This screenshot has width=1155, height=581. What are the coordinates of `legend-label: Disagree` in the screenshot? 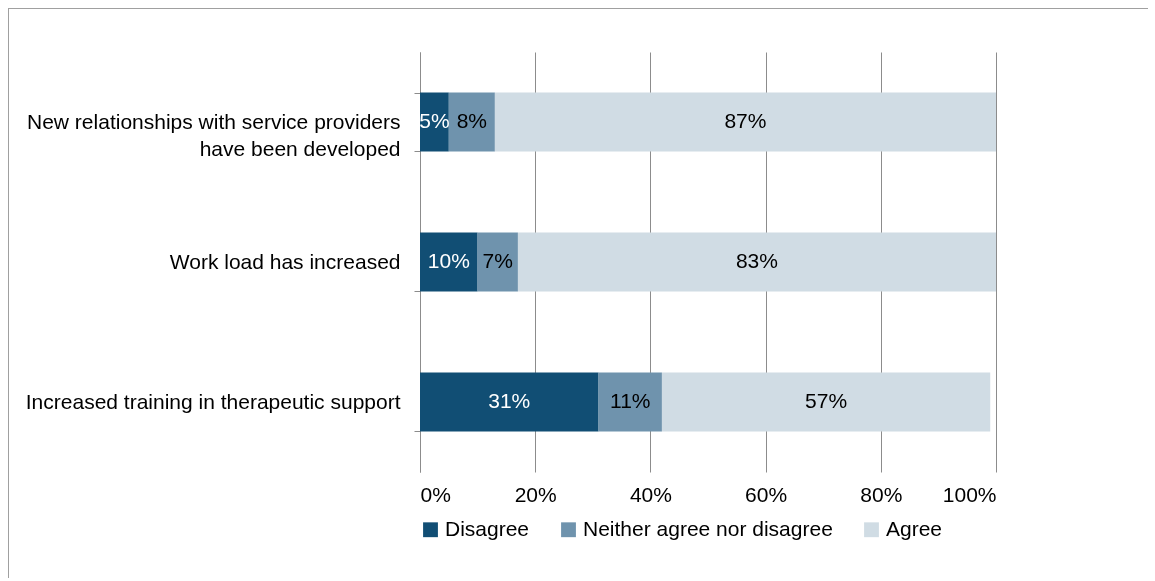 It's located at (487, 528).